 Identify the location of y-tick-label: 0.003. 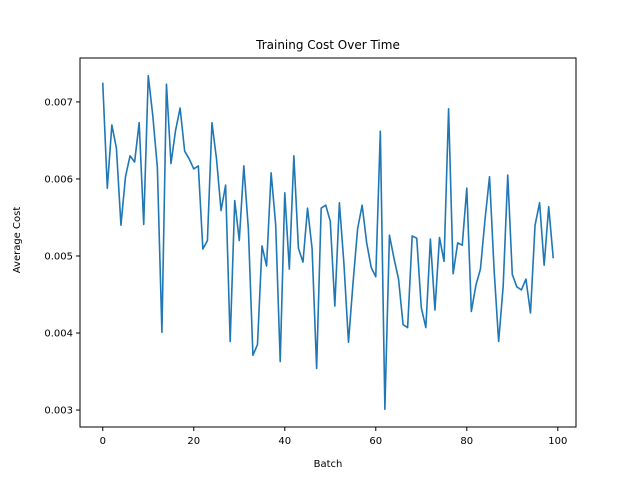
(58, 411).